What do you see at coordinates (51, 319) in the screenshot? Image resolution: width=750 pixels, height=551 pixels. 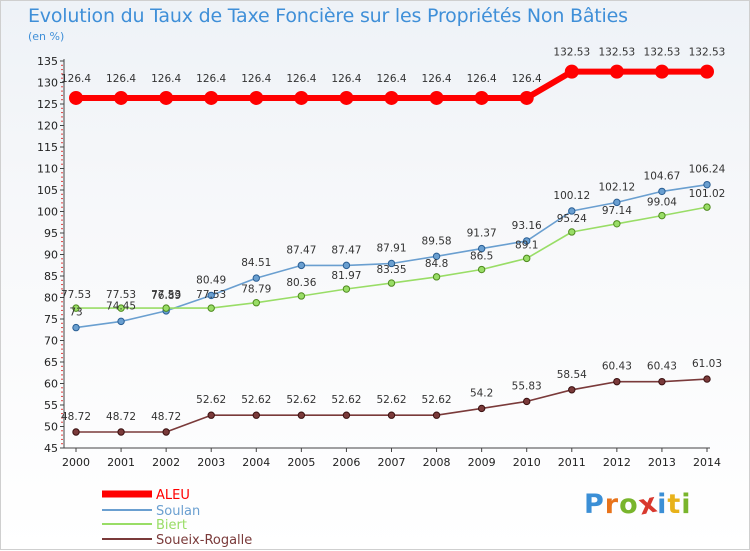 I see `y-tick-label: 75` at bounding box center [51, 319].